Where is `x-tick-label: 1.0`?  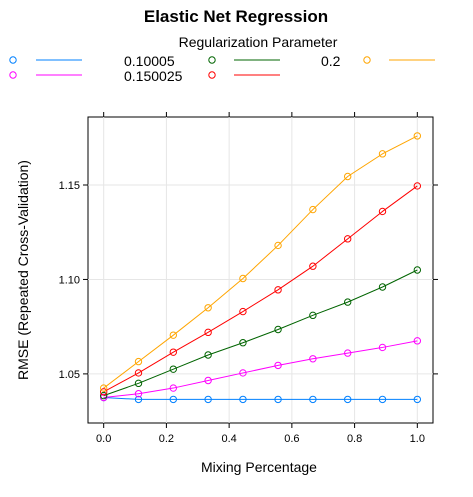
x-tick-label: 1.0 is located at coordinates (417, 439).